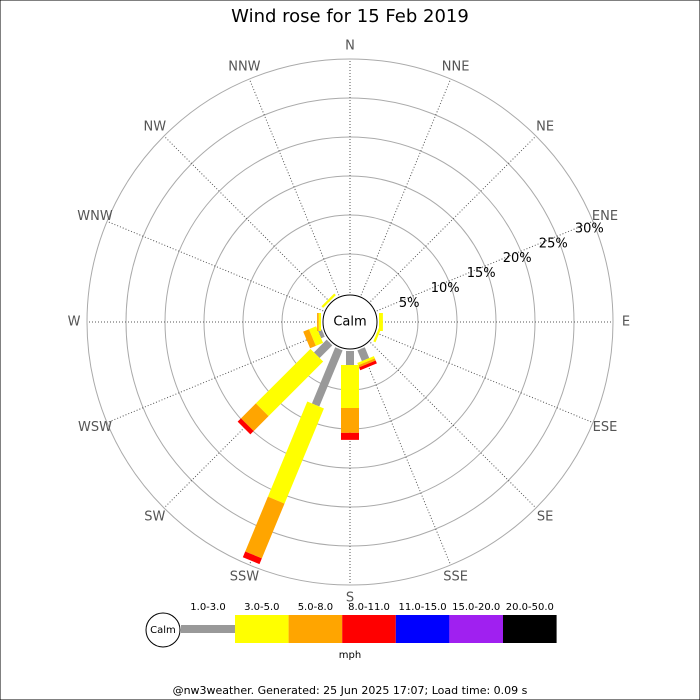 The image size is (700, 700). Describe the element at coordinates (530, 607) in the screenshot. I see `legend-label: 20.0-50.0` at that location.